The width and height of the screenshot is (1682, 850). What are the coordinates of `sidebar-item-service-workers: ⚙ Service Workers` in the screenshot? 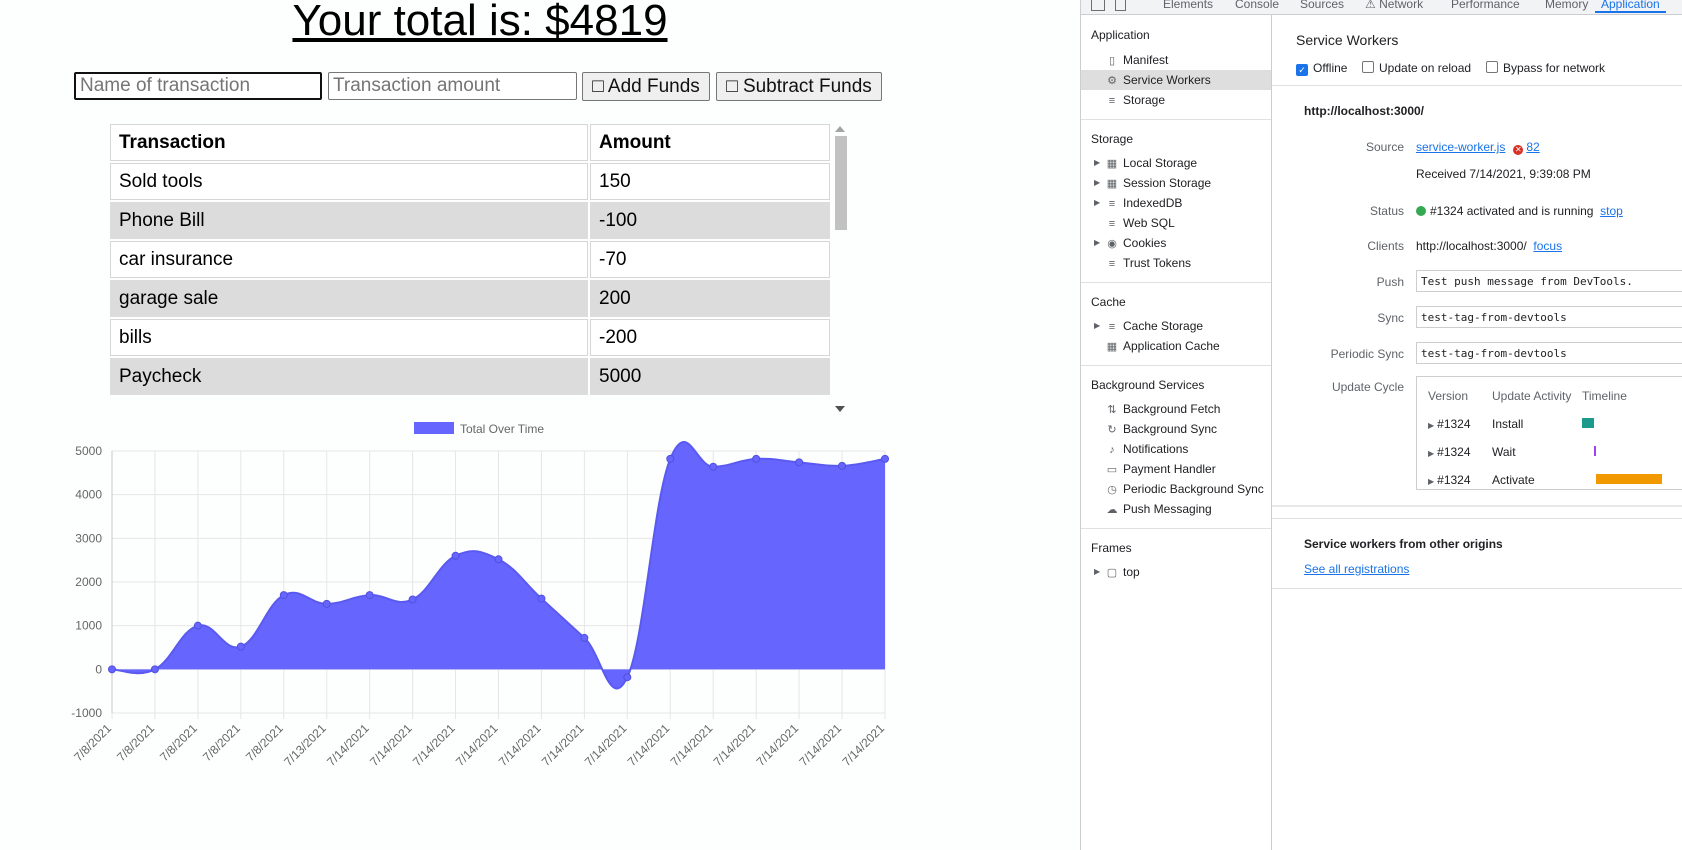 It's located at (1176, 80).